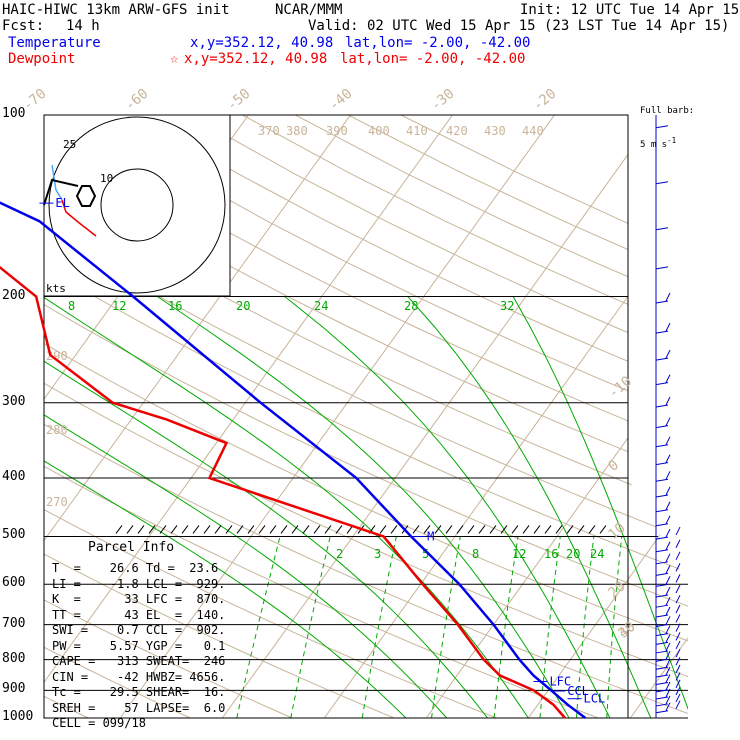 The height and width of the screenshot is (740, 740). Describe the element at coordinates (139, 630) in the screenshot. I see `parcel-info-row: SWI = 0.7 CCL = 902.` at that location.